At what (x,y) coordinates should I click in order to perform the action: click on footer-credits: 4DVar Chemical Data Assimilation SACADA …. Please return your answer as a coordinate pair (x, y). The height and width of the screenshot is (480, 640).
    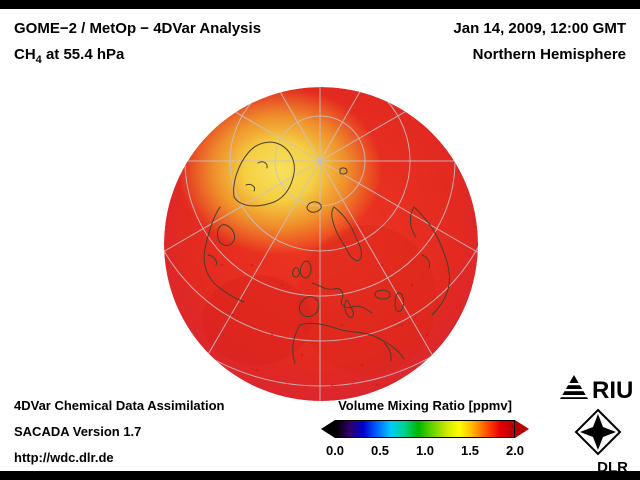
    Looking at the image, I should click on (119, 437).